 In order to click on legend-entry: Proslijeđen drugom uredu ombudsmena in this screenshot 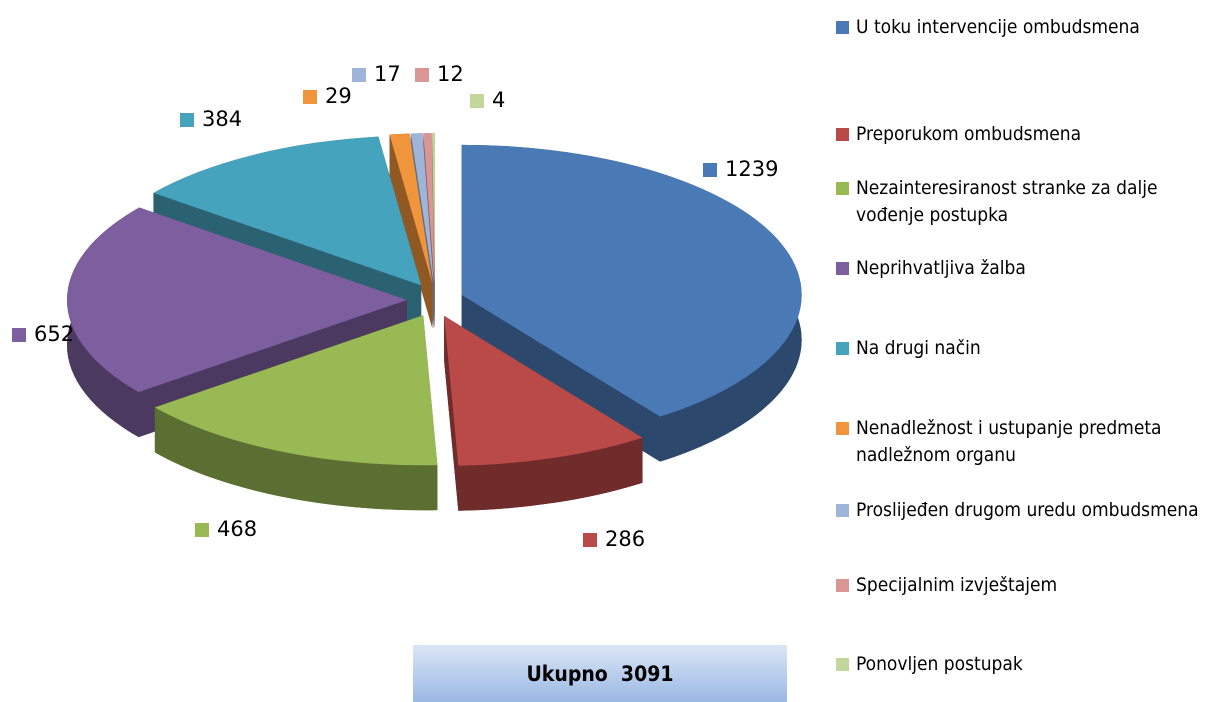, I will do `click(1021, 510)`.